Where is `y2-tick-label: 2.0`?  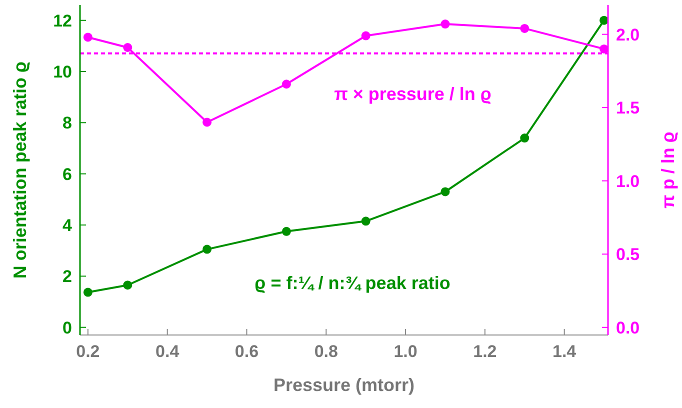
y2-tick-label: 2.0 is located at coordinates (628, 34).